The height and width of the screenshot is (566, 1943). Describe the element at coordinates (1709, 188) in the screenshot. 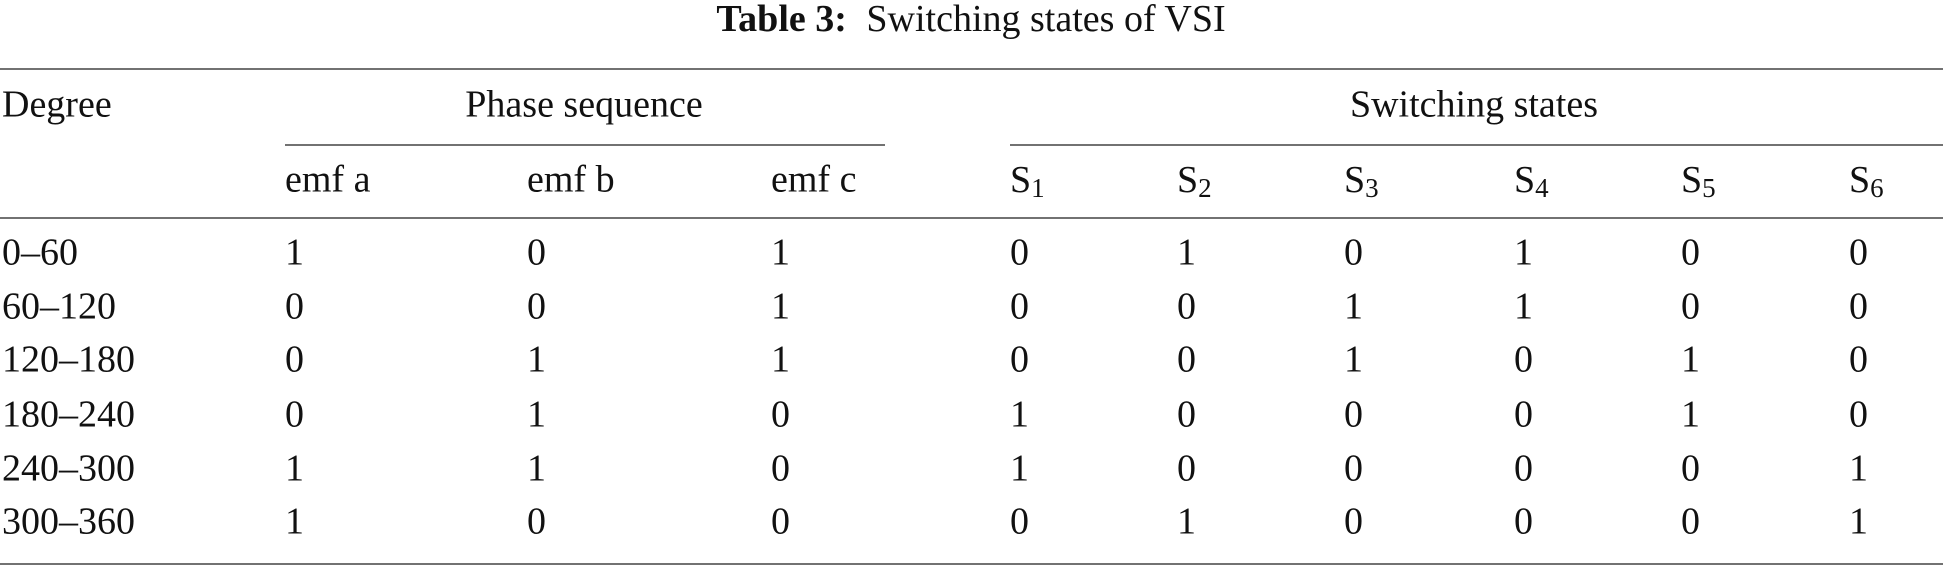

I see `header-subscript: 5` at that location.